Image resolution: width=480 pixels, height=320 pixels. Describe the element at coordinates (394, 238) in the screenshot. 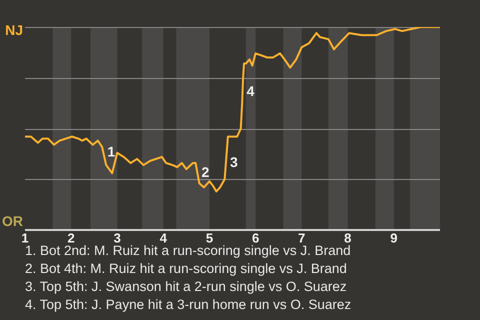

I see `x-tick-label: 9` at that location.